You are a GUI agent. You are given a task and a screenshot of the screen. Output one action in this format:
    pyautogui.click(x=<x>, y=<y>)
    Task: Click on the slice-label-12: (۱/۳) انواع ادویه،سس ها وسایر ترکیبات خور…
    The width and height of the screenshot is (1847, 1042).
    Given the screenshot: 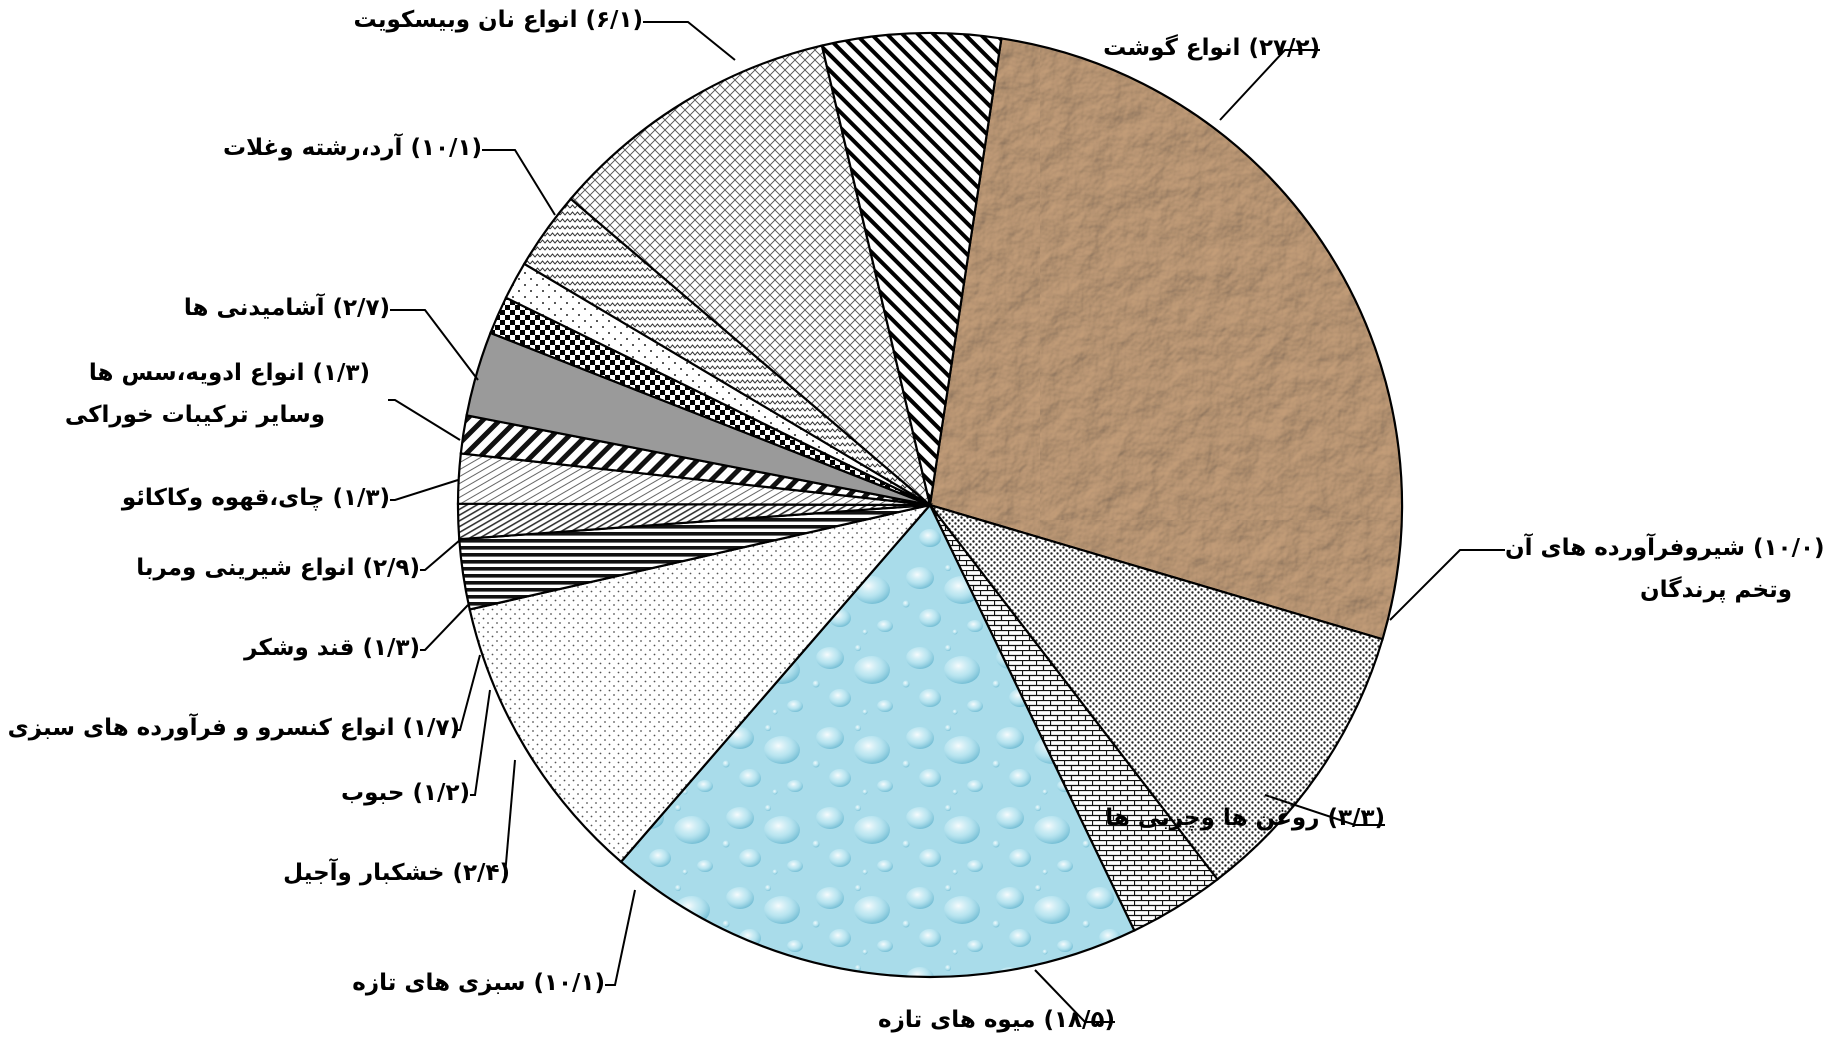 What is the action you would take?
    pyautogui.click(x=217, y=394)
    